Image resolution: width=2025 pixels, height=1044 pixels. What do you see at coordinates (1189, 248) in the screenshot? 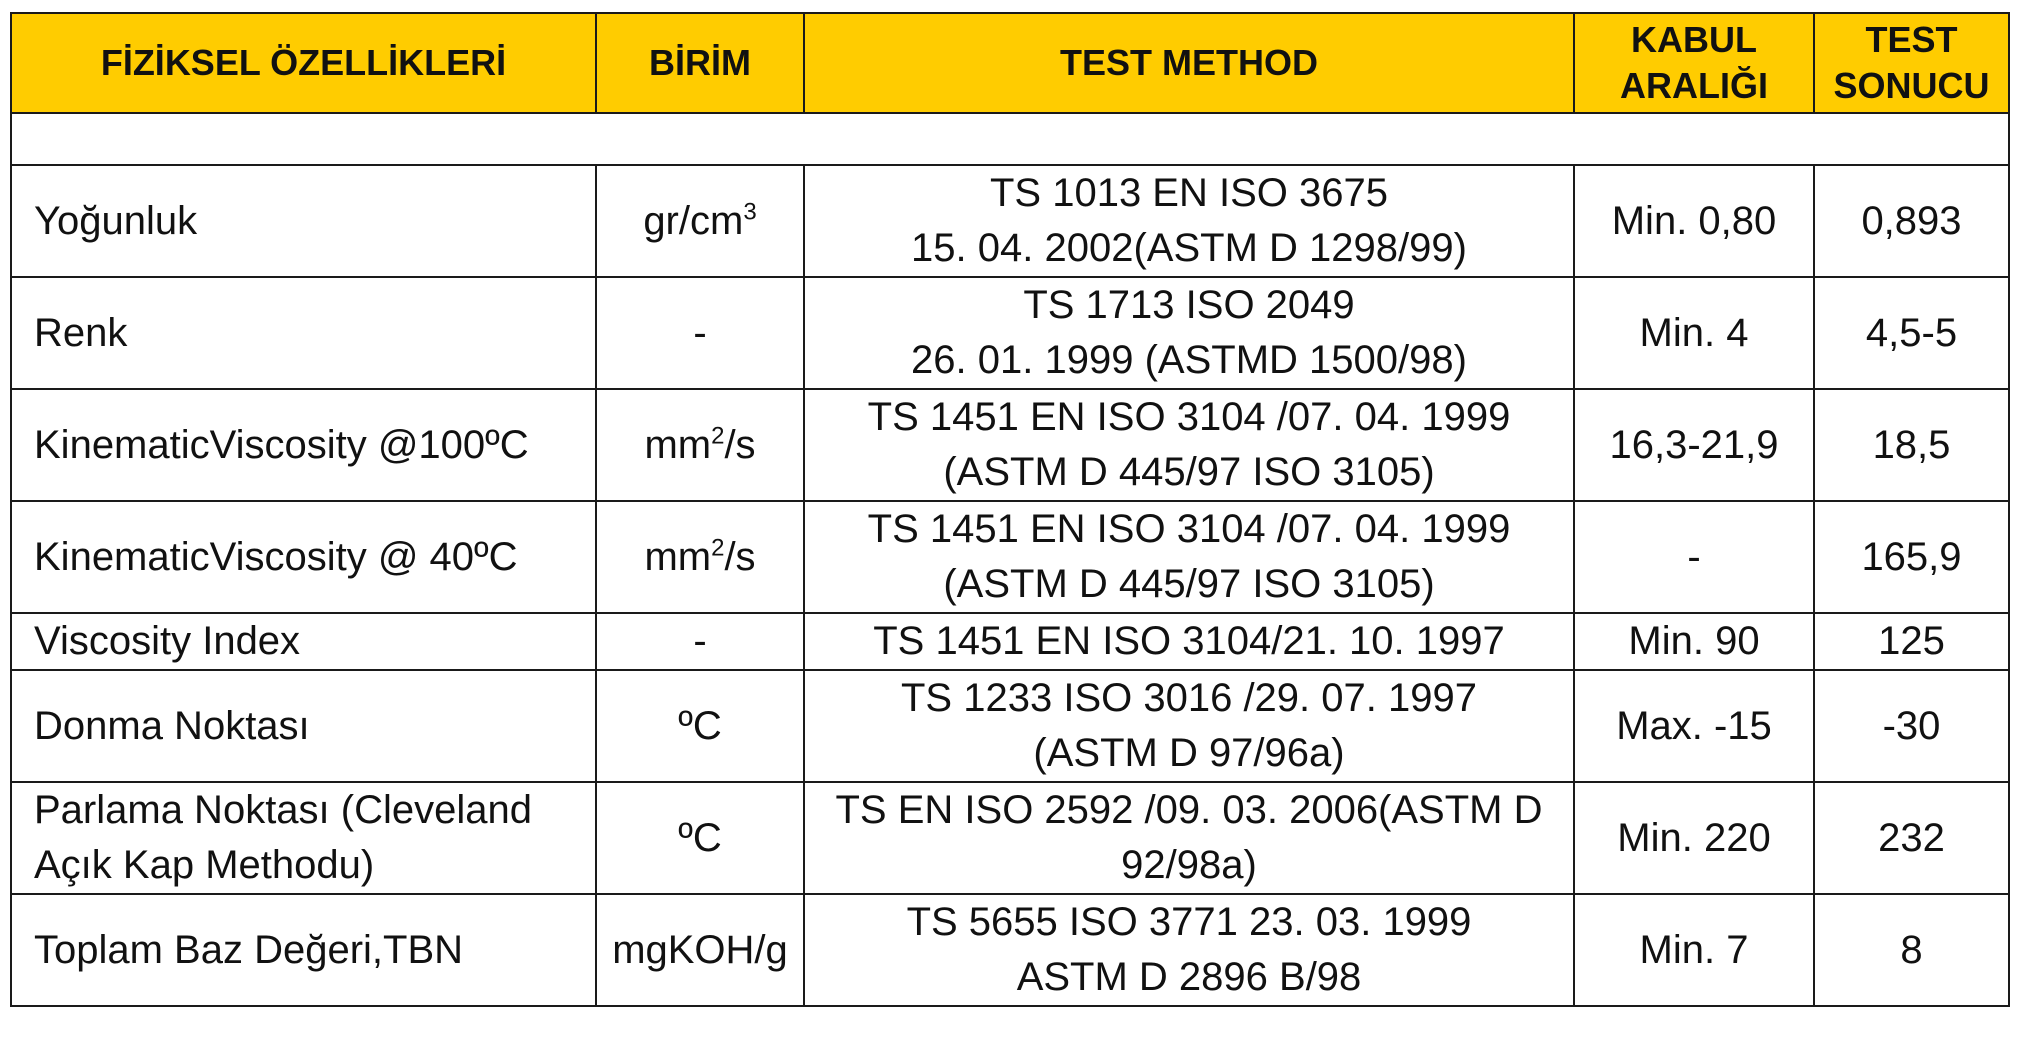
I see `test-method-line2: 15. 04. 2002(ASTM D 1298/99)` at bounding box center [1189, 248].